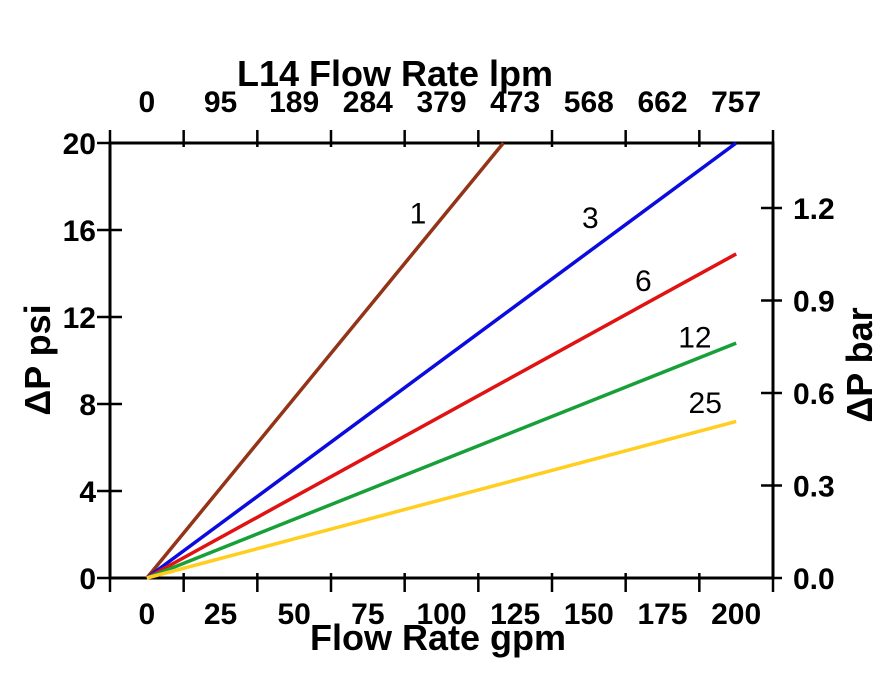 This screenshot has width=884, height=684. What do you see at coordinates (418, 214) in the screenshot?
I see `series-label-1: 1` at bounding box center [418, 214].